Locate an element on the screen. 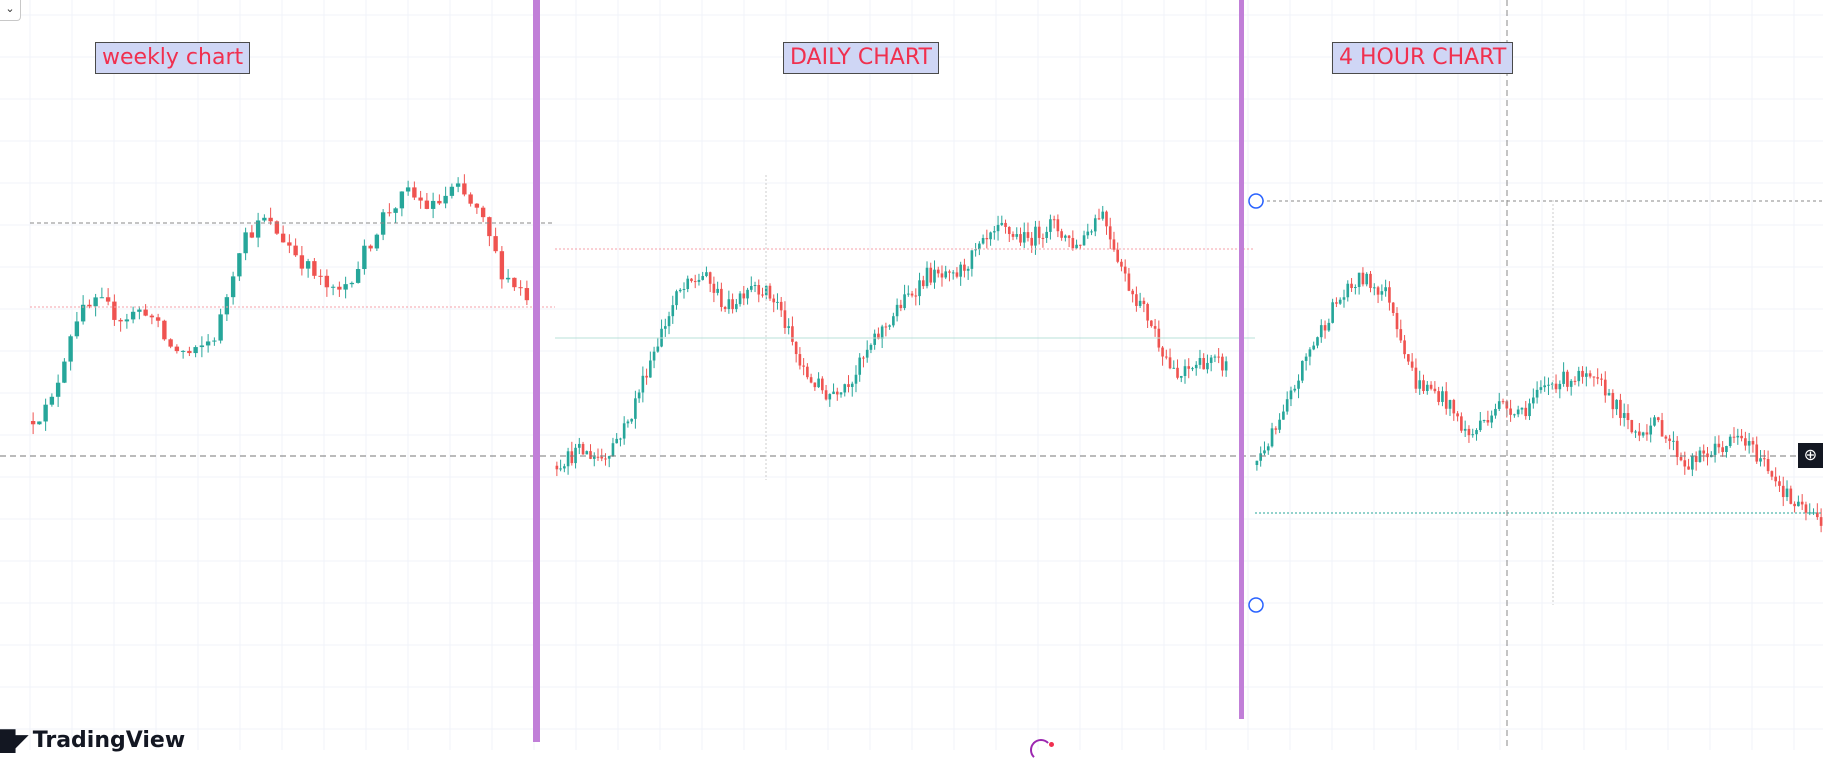 This screenshot has height=761, width=1823. drawing-handle-bottom is located at coordinates (1256, 605).